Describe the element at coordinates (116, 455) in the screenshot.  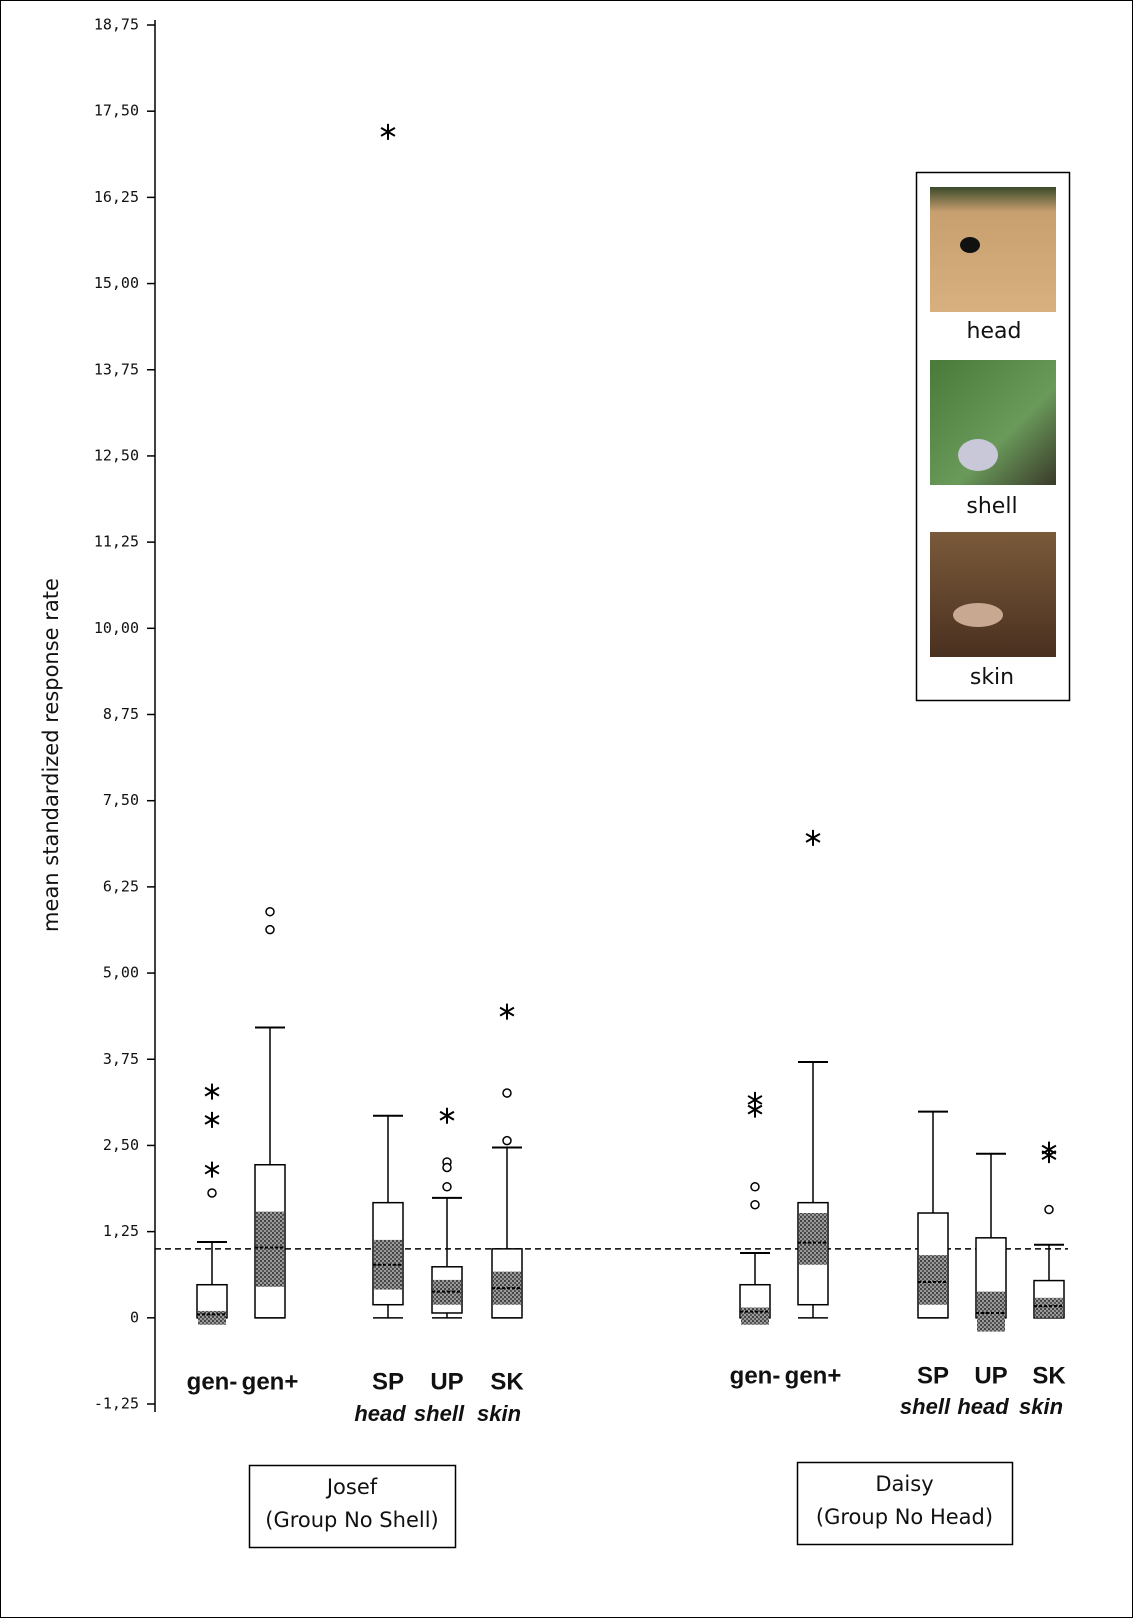
I see `y-tick-label: 12,50` at that location.